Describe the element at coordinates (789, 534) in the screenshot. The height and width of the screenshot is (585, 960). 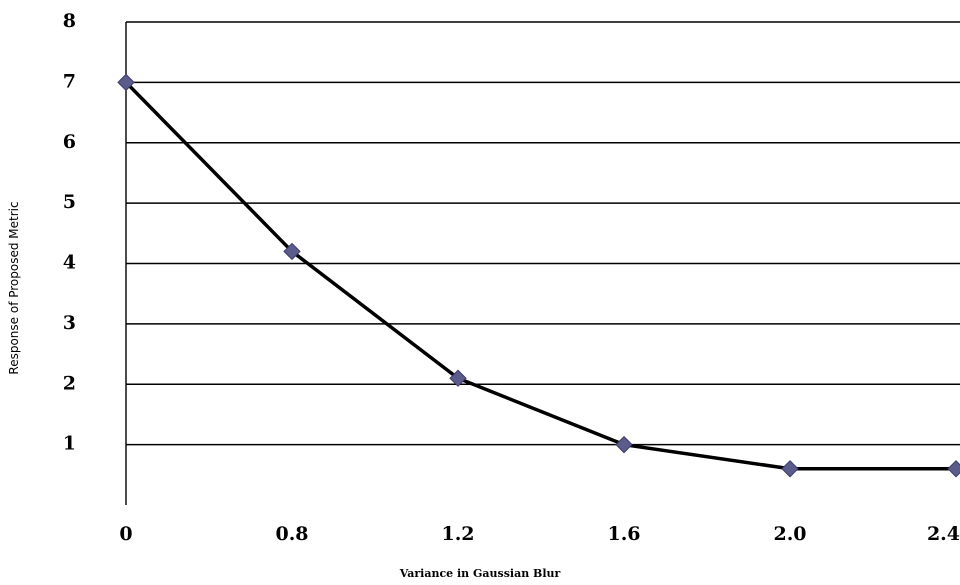
I see `x-tick-label: 2.0` at that location.